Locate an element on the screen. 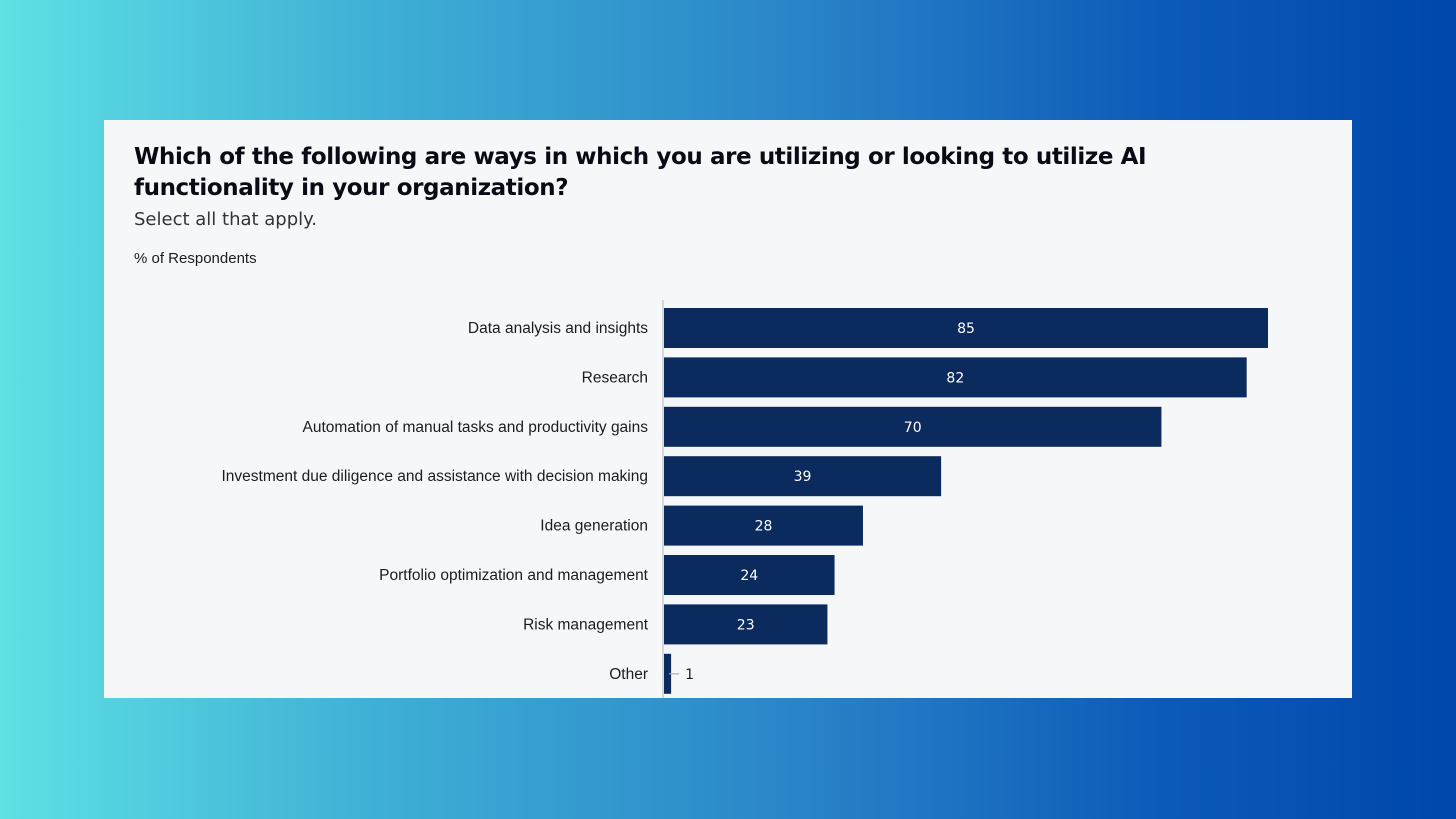 The image size is (1456, 819). category-label: Data analysis and insights is located at coordinates (558, 328).